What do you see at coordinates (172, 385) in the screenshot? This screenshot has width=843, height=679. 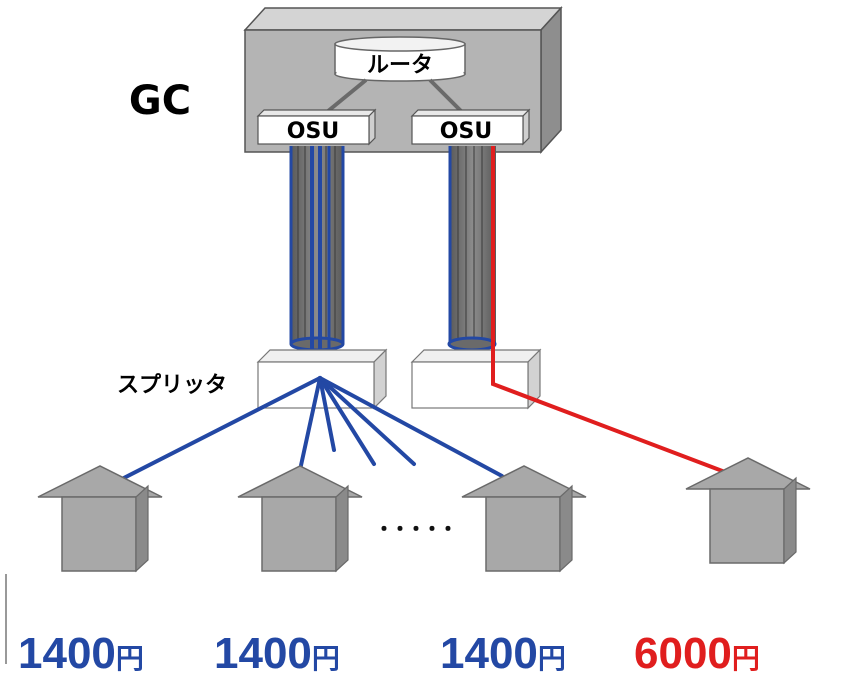 I see `splitter-label: スプリッタ` at bounding box center [172, 385].